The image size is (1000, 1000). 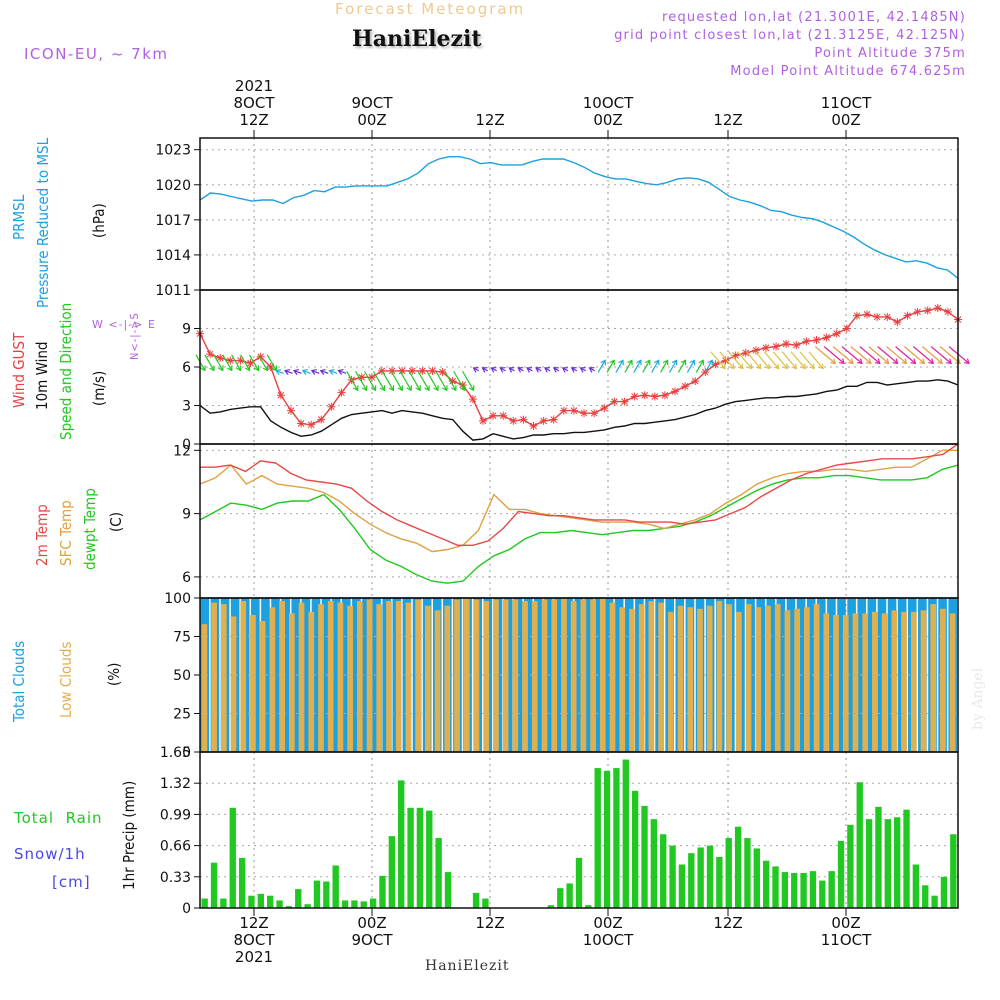 What do you see at coordinates (579, 830) in the screenshot?
I see `panel-frame` at bounding box center [579, 830].